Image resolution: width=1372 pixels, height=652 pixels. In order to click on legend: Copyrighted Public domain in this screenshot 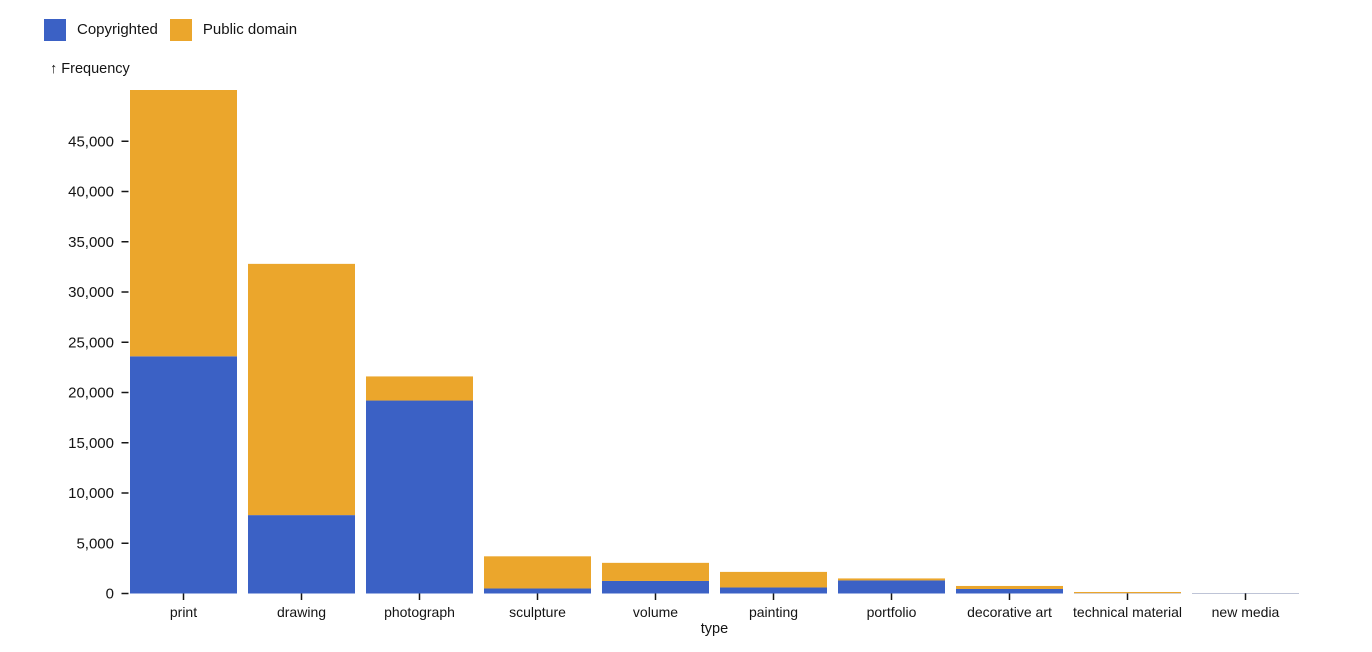, I will do `click(170, 30)`.